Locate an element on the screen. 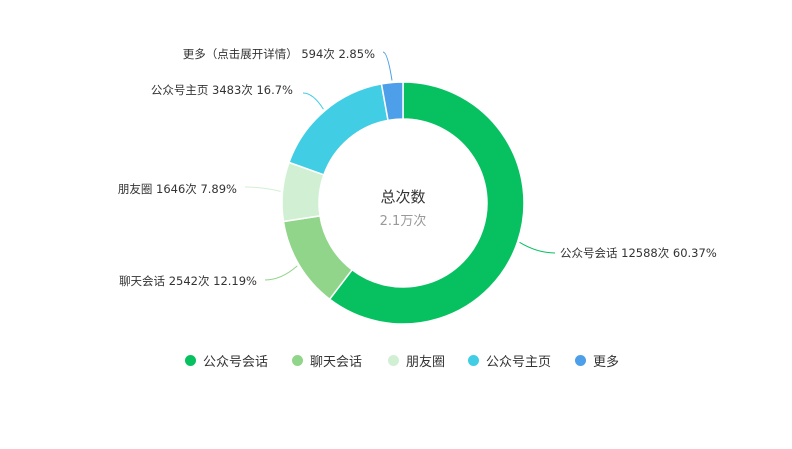 The height and width of the screenshot is (449, 792). legend-item-public-account-home: 公众号主页 is located at coordinates (509, 360).